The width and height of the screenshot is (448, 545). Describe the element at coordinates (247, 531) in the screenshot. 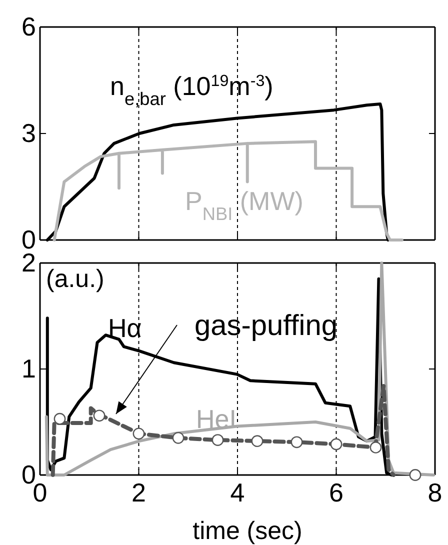

I see `x-axis-title: time (sec)` at that location.